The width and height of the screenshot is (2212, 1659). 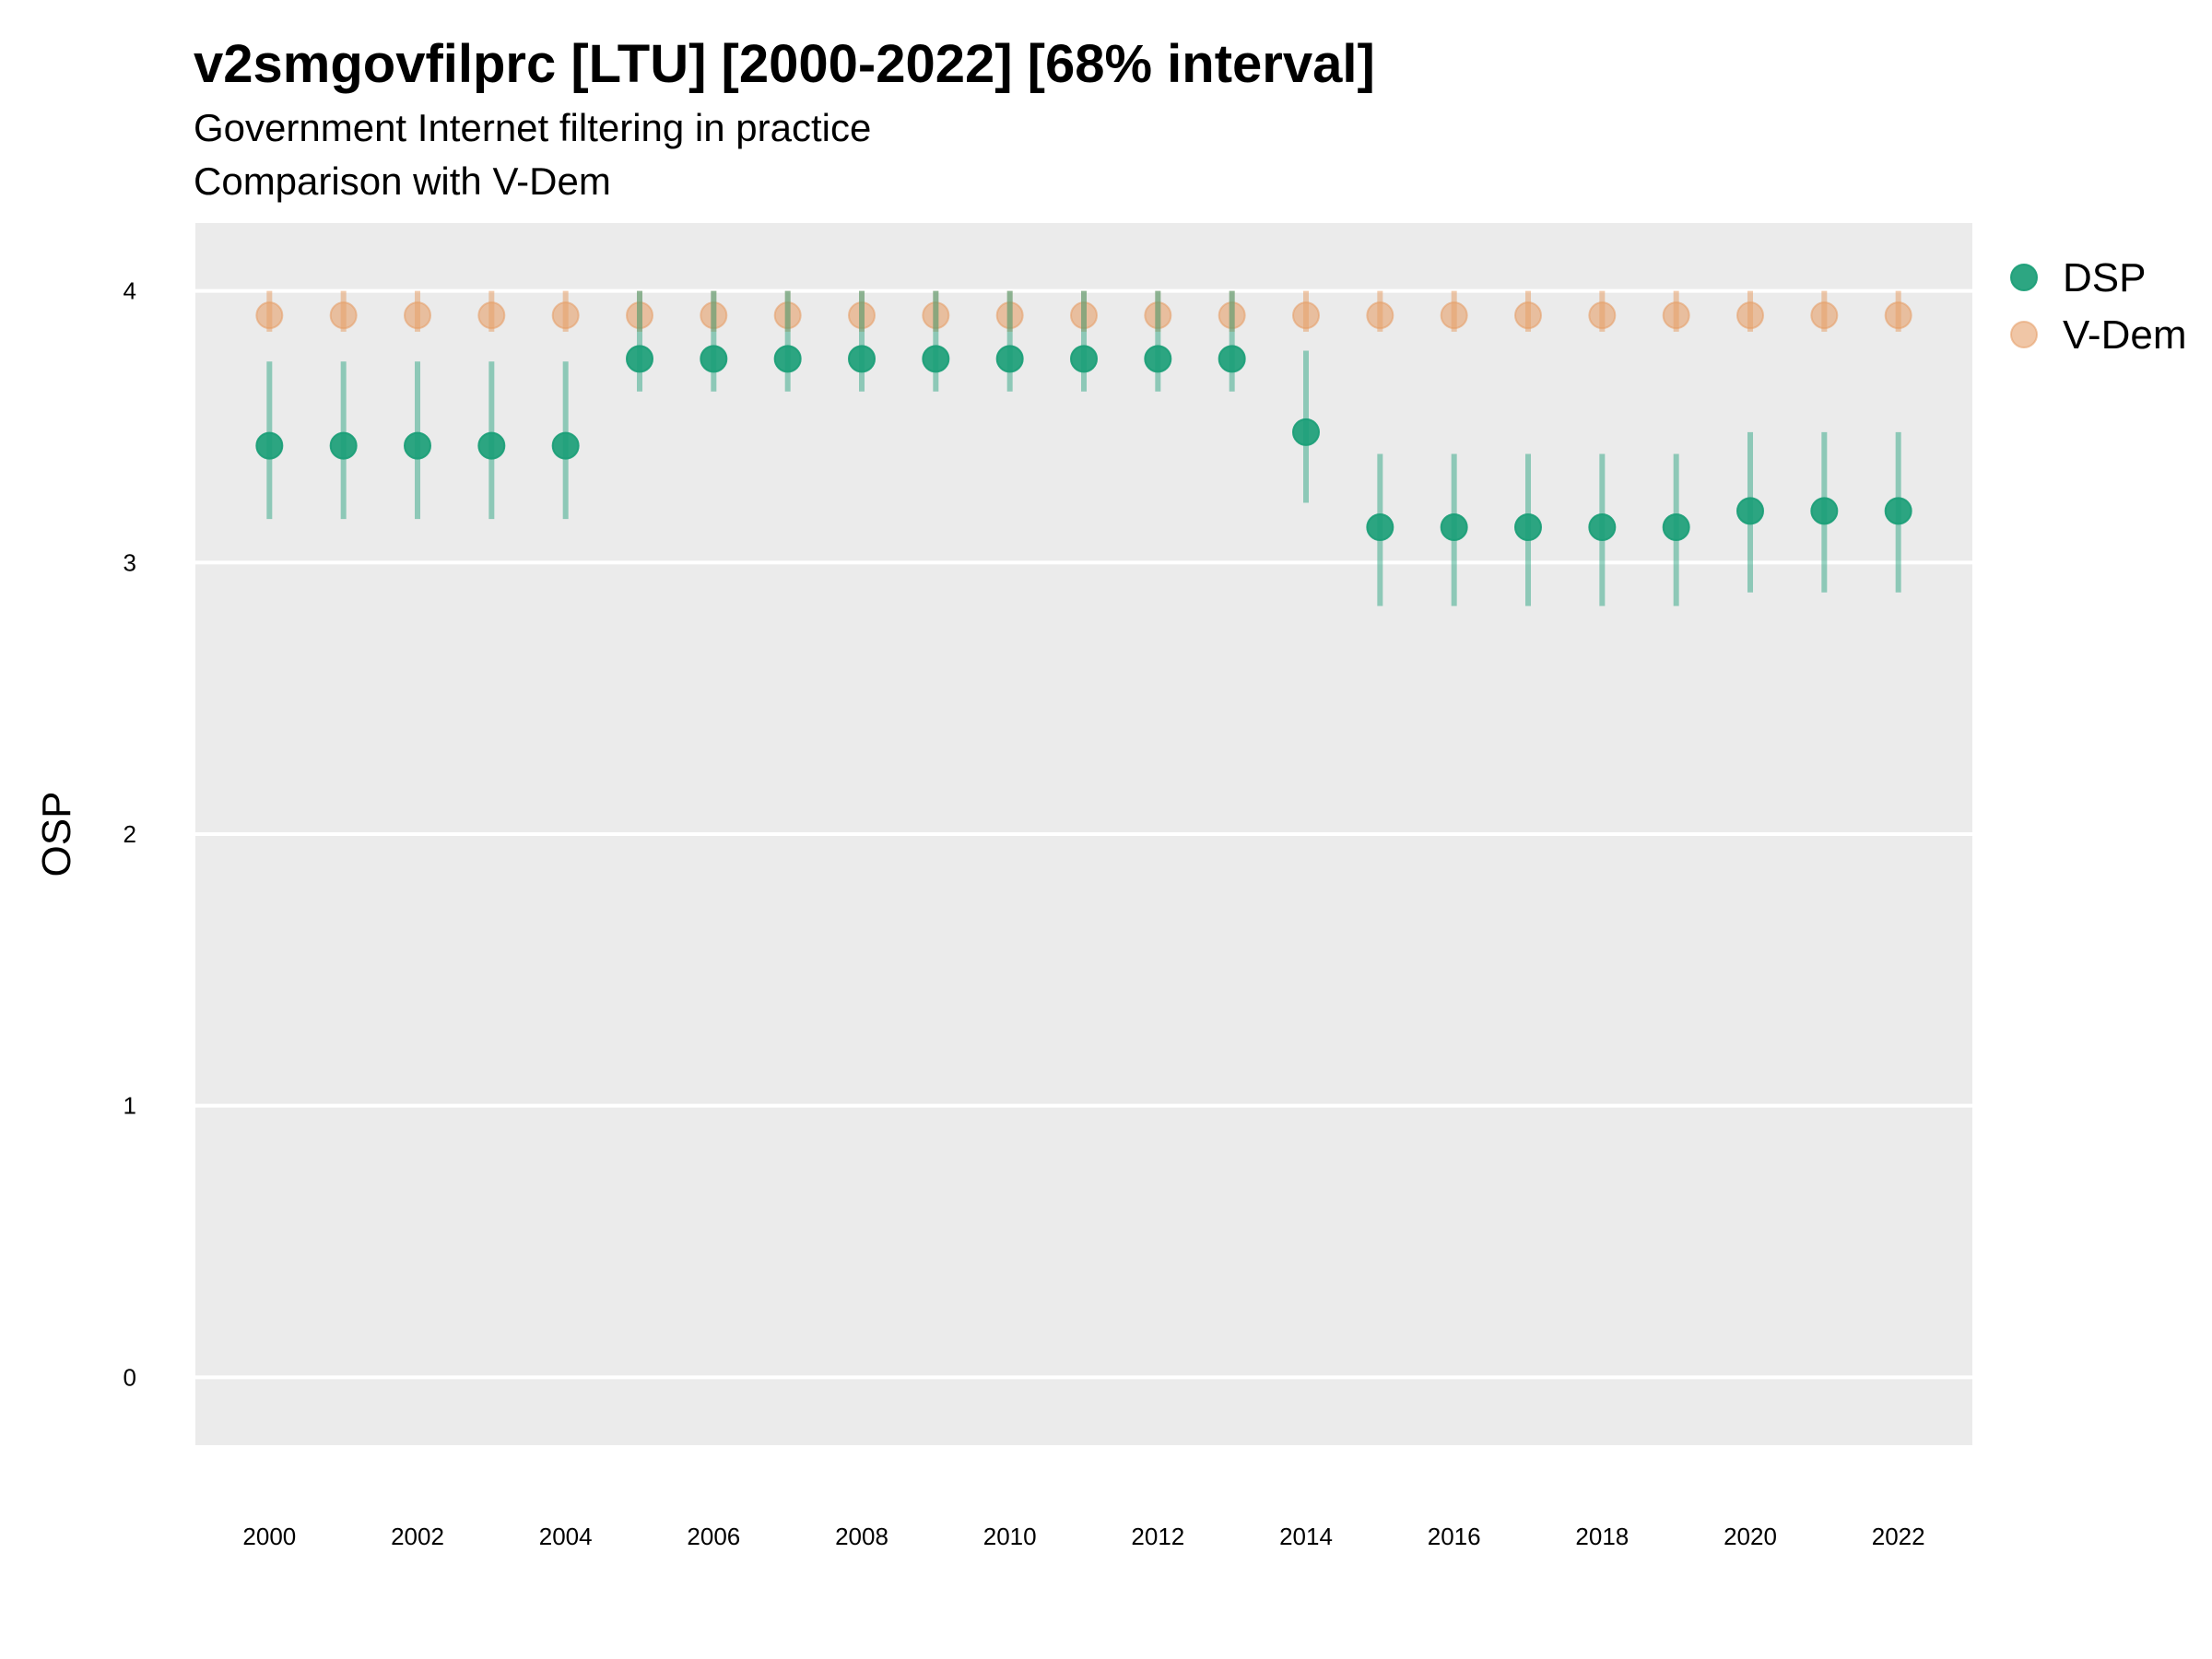 What do you see at coordinates (1084, 359) in the screenshot?
I see `dsp-point-2011` at bounding box center [1084, 359].